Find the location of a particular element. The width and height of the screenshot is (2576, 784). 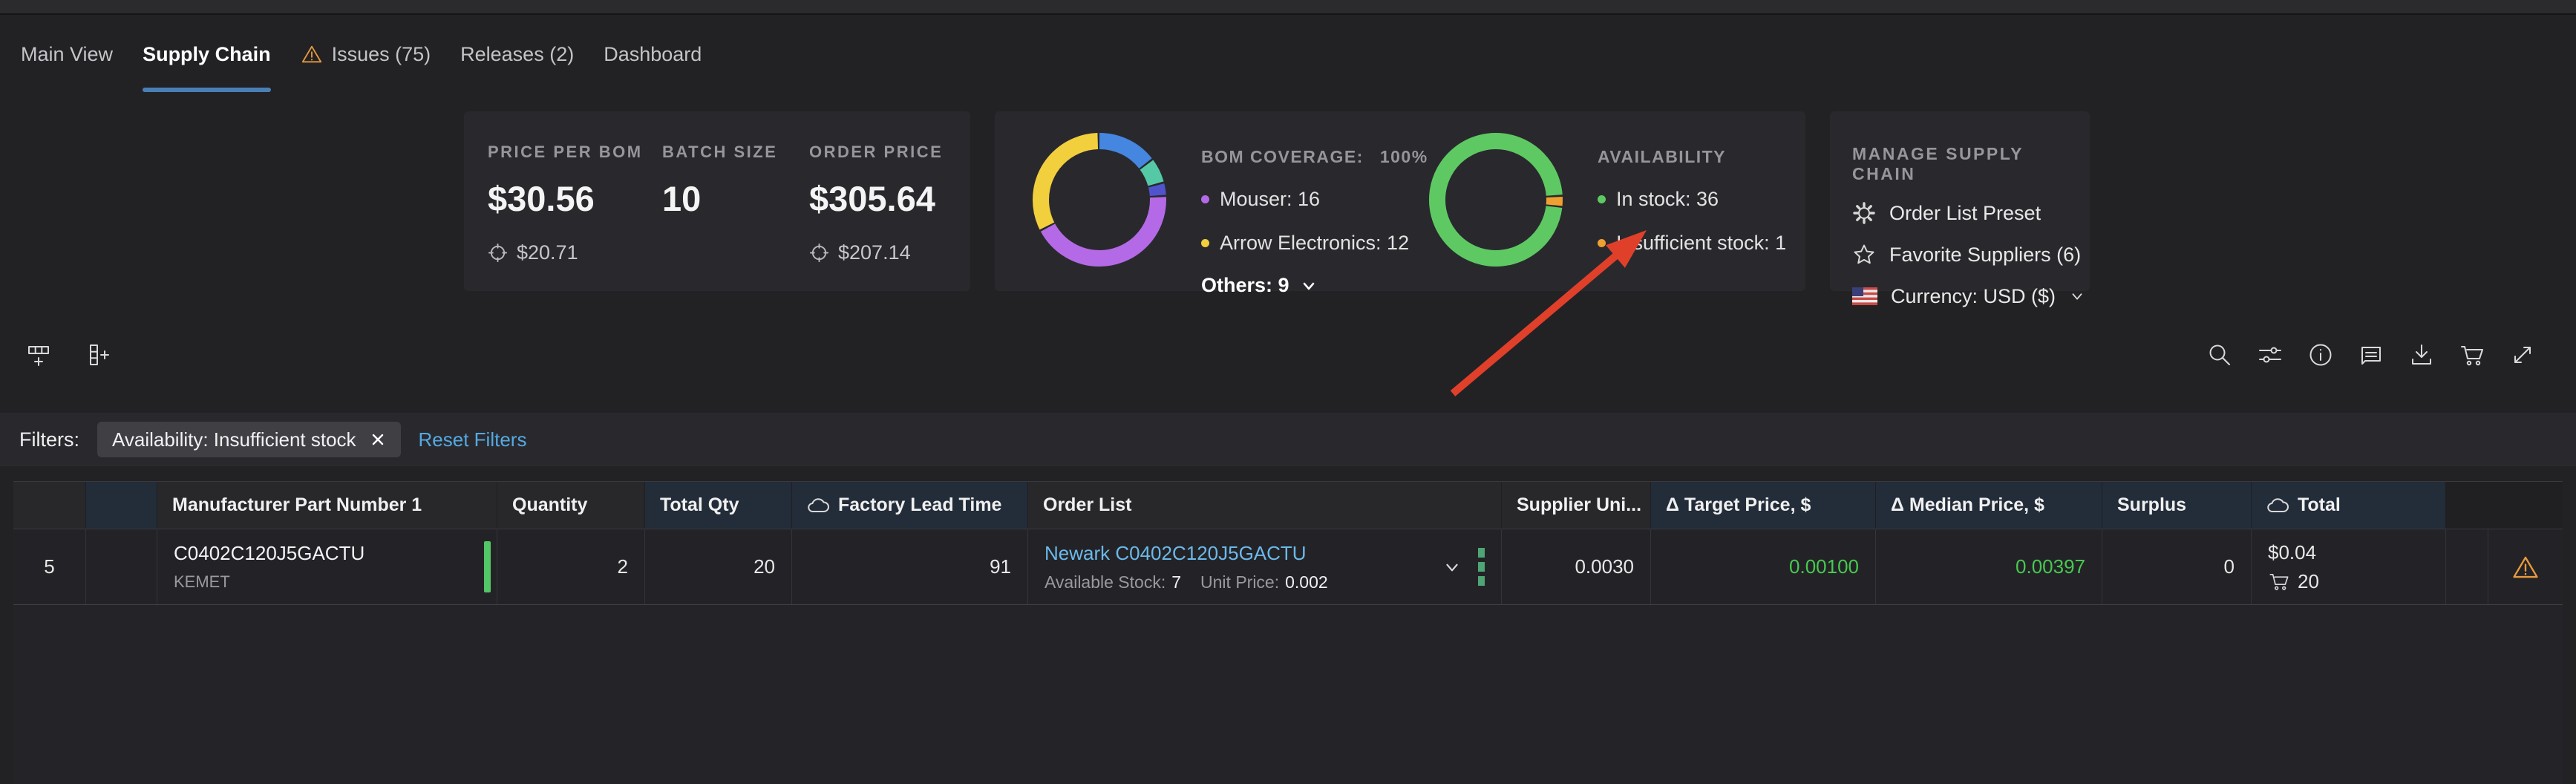

header-delta-median-price: Δ Median Price, $ is located at coordinates (1989, 505).